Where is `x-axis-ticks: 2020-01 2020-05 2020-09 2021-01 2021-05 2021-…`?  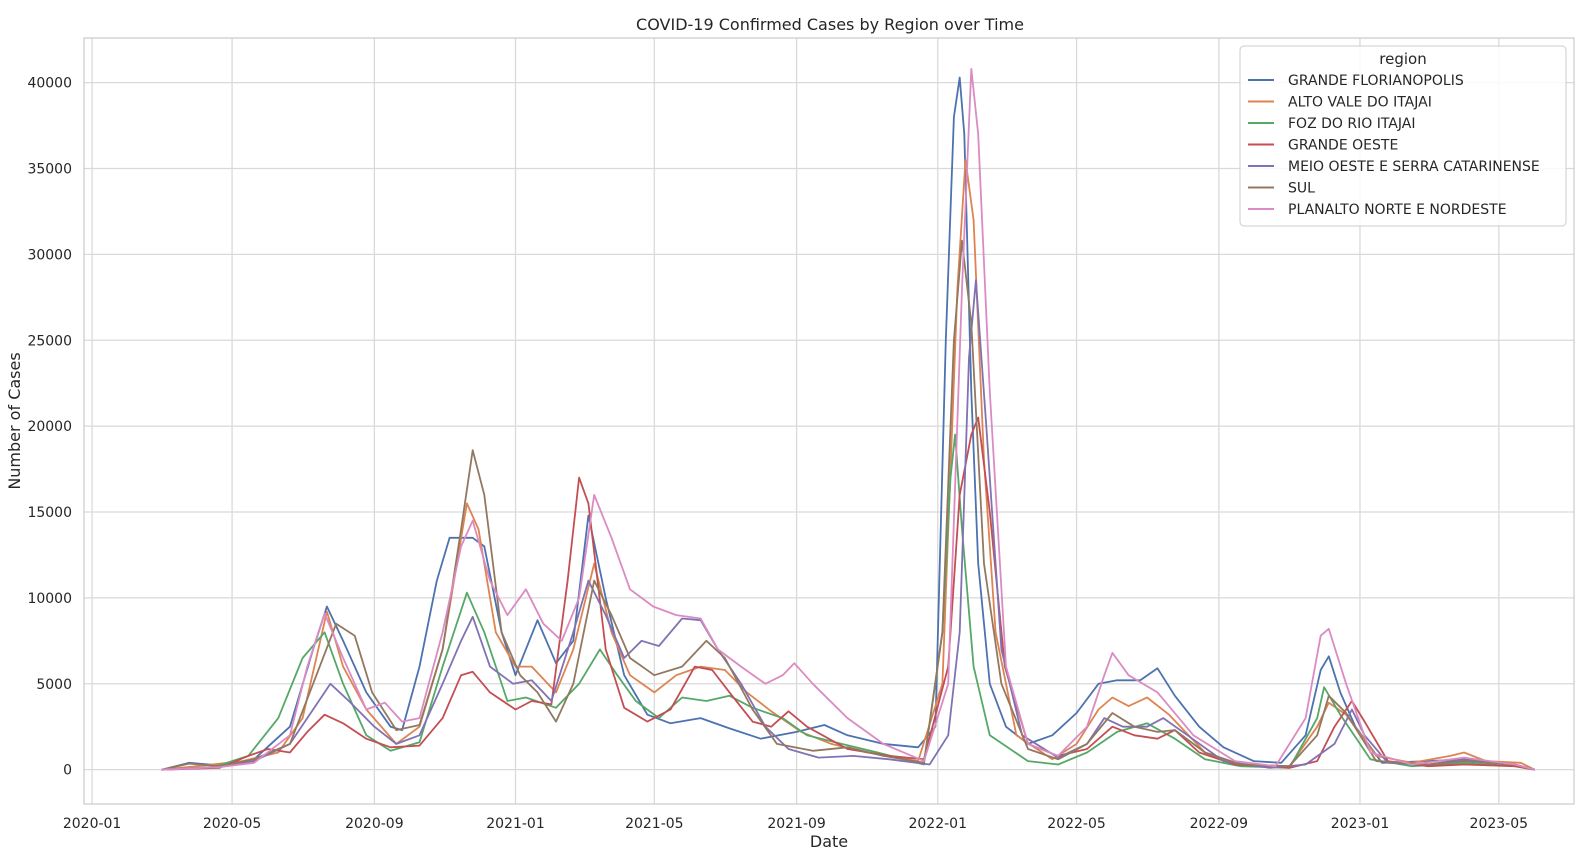
x-axis-ticks: 2020-01 2020-05 2020-09 2021-01 2021-05 2021-… is located at coordinates (795, 824).